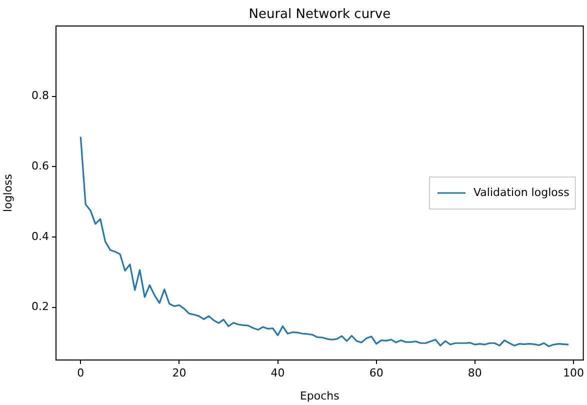  I want to click on x-tick-label: 40, so click(277, 373).